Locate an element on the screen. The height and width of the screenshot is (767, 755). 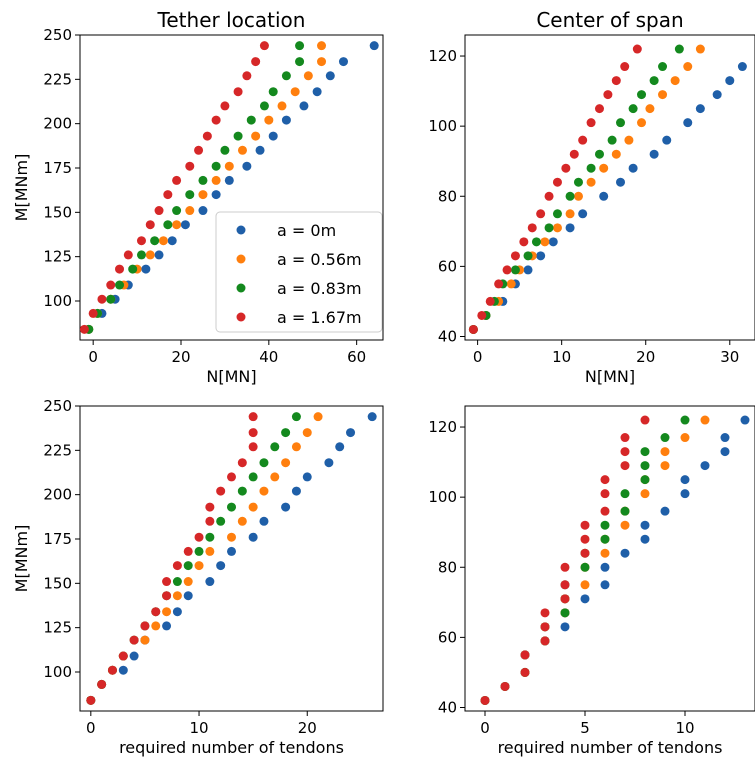
legend: a = 0m a = 0.56m a = 0.83m a = 1.67m is located at coordinates (299, 272).